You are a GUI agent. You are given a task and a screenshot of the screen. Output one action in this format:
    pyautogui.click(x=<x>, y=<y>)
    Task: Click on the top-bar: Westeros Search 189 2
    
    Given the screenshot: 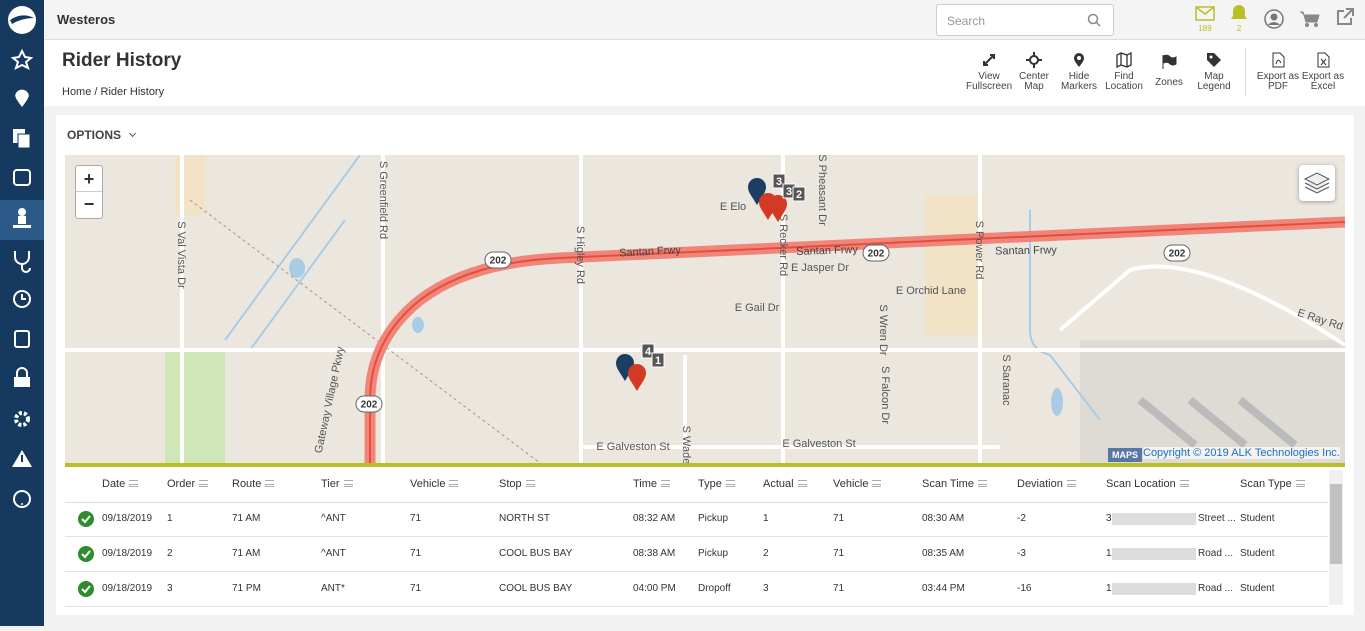 What is the action you would take?
    pyautogui.click(x=704, y=20)
    